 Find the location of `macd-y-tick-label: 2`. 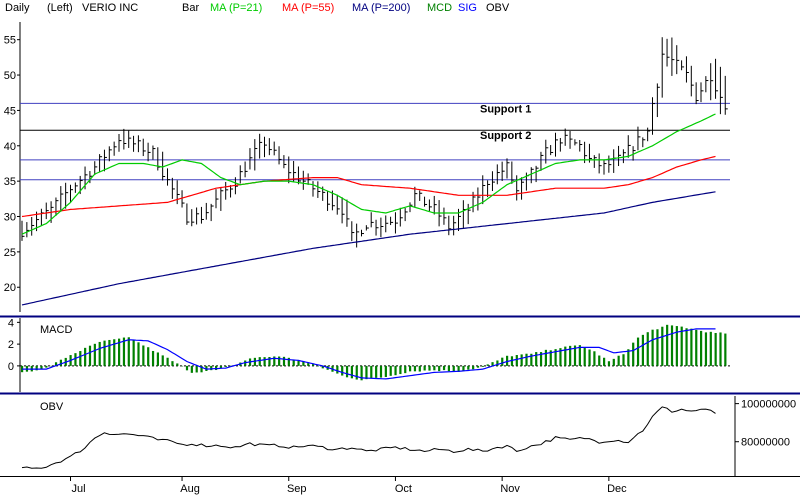

macd-y-tick-label: 2 is located at coordinates (11, 345).